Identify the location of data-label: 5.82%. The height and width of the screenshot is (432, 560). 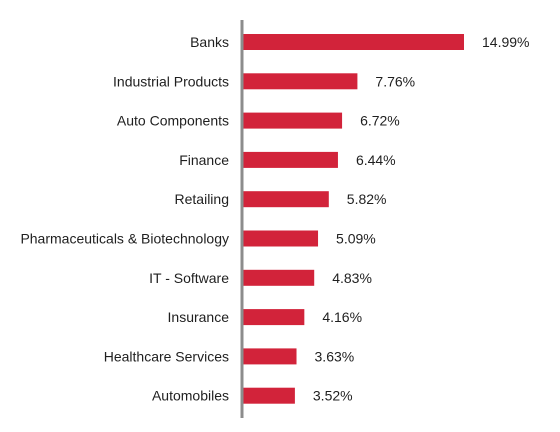
(367, 199).